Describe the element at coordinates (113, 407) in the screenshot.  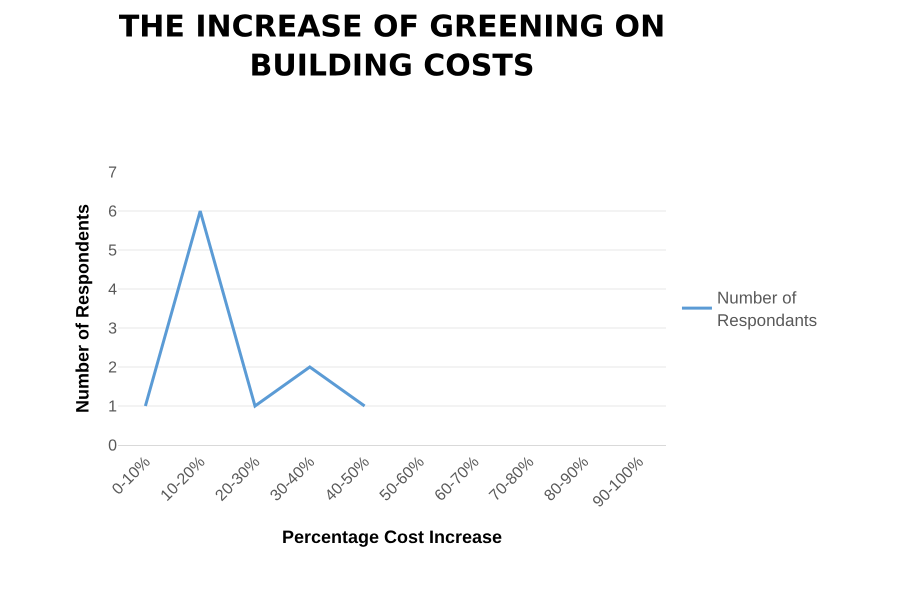
I see `y-tick-label: 1` at that location.